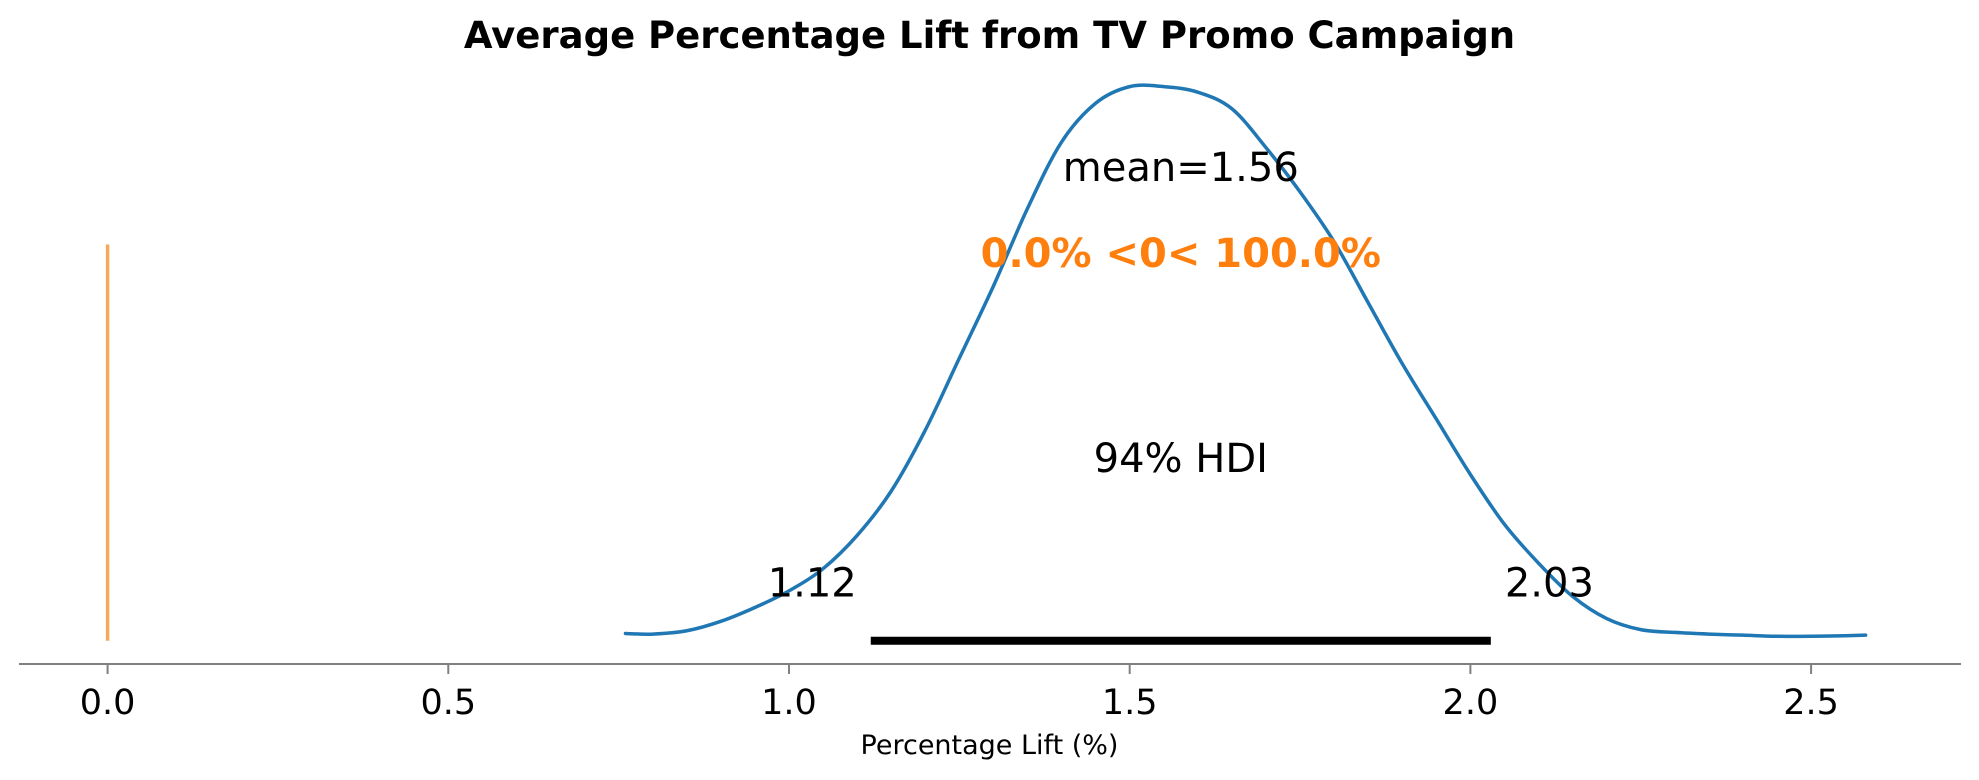 The width and height of the screenshot is (1979, 780). Describe the element at coordinates (812, 583) in the screenshot. I see `hdi-low-label: 1.12` at that location.